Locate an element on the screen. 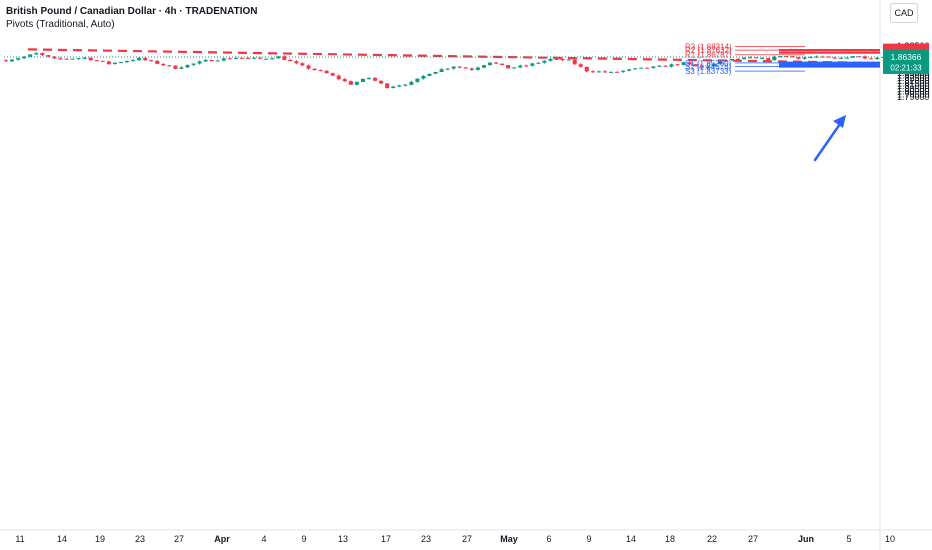 Image resolution: width=932 pixels, height=550 pixels. y-tick-label: 1.82500 is located at coordinates (913, 78).